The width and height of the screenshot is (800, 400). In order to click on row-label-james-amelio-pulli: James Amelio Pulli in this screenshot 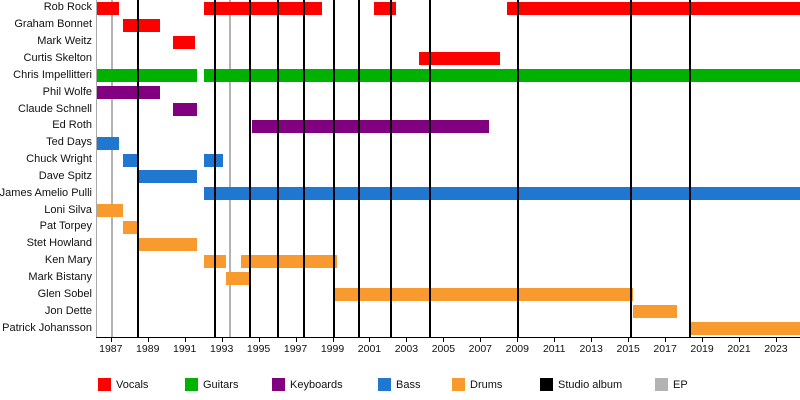, I will do `click(46, 192)`.